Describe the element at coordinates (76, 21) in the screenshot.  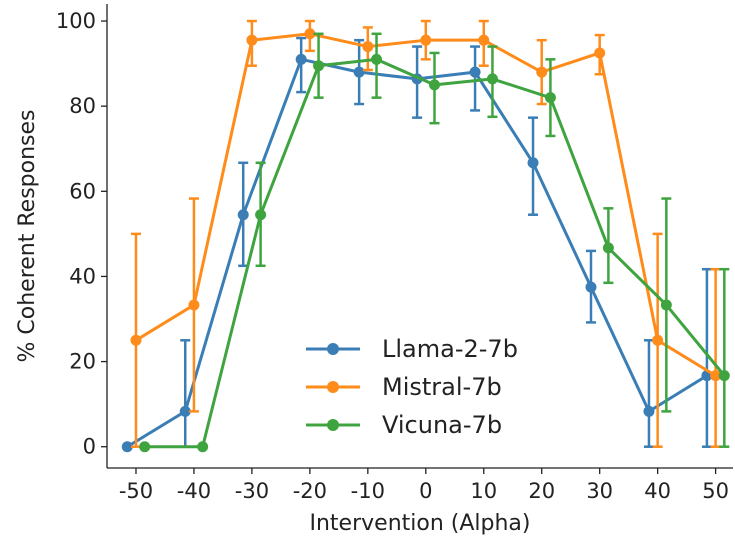
I see `y-tick-label: 100` at that location.